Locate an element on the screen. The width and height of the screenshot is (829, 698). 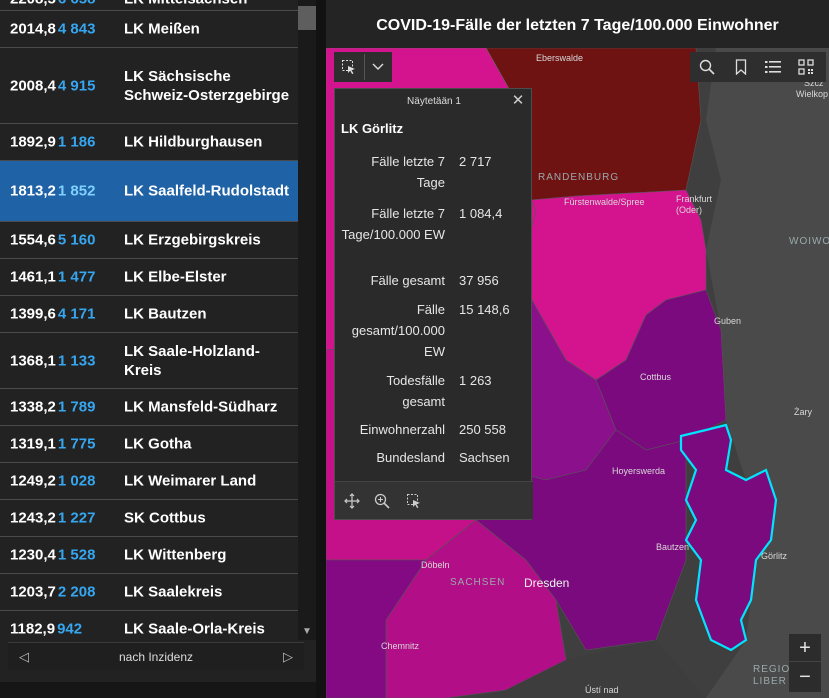
list-item: 1203,7 2 208 LK Saalekreis is located at coordinates (149, 592).